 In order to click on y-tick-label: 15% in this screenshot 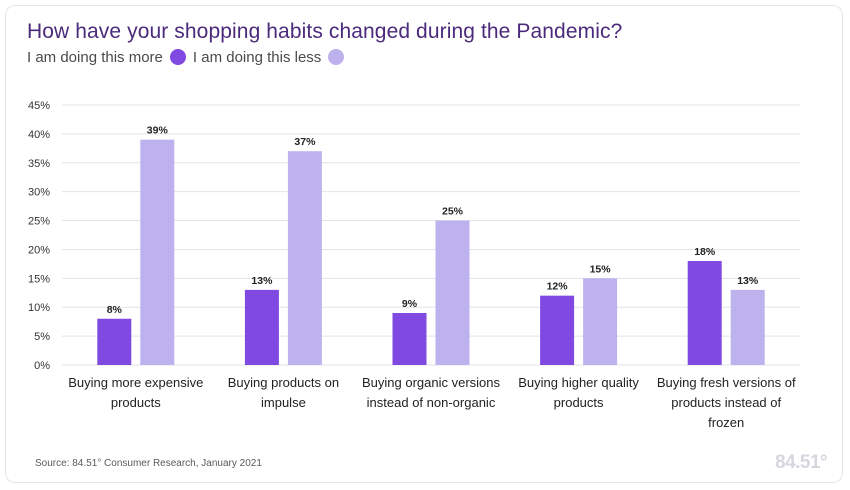, I will do `click(39, 279)`.